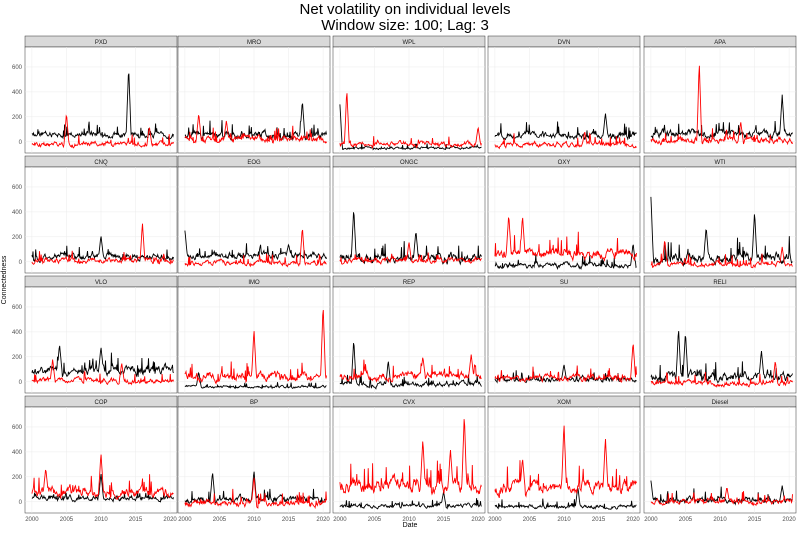  What do you see at coordinates (720, 283) in the screenshot?
I see `facet-label: RELI` at bounding box center [720, 283].